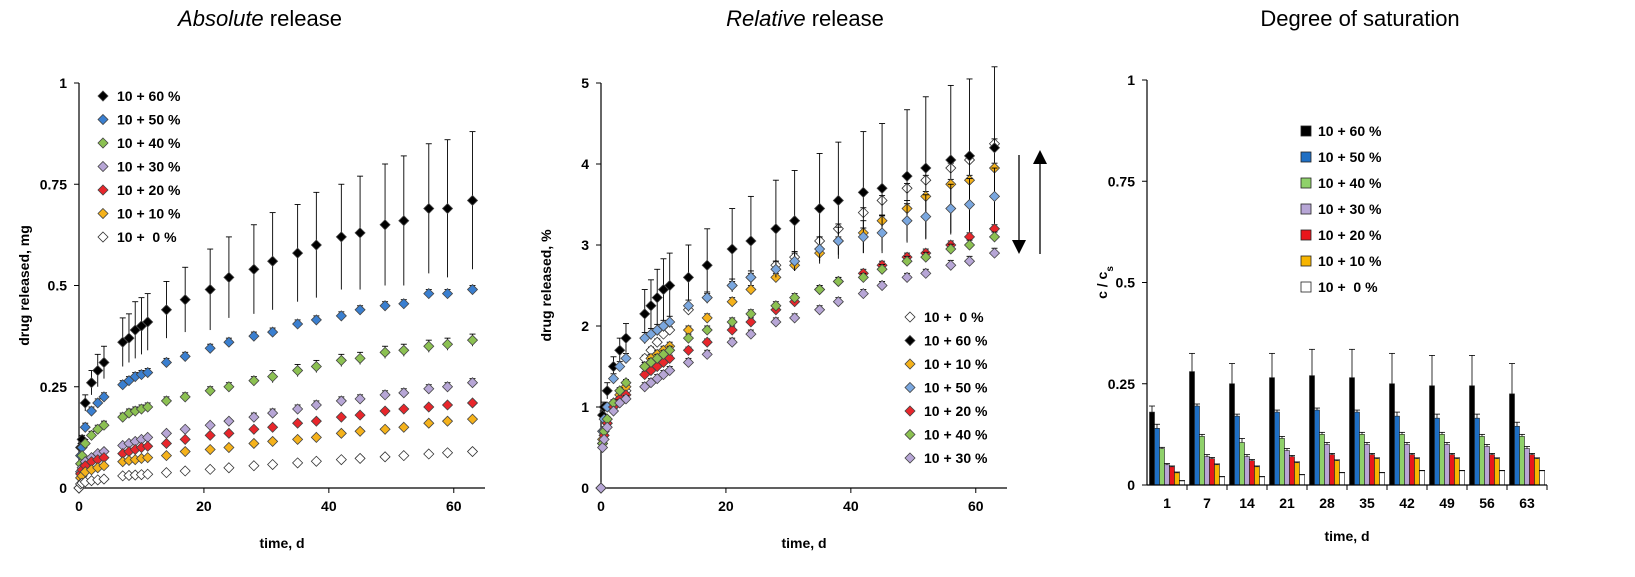  What do you see at coordinates (1527, 503) in the screenshot?
I see `x-tick-label: 63` at bounding box center [1527, 503].